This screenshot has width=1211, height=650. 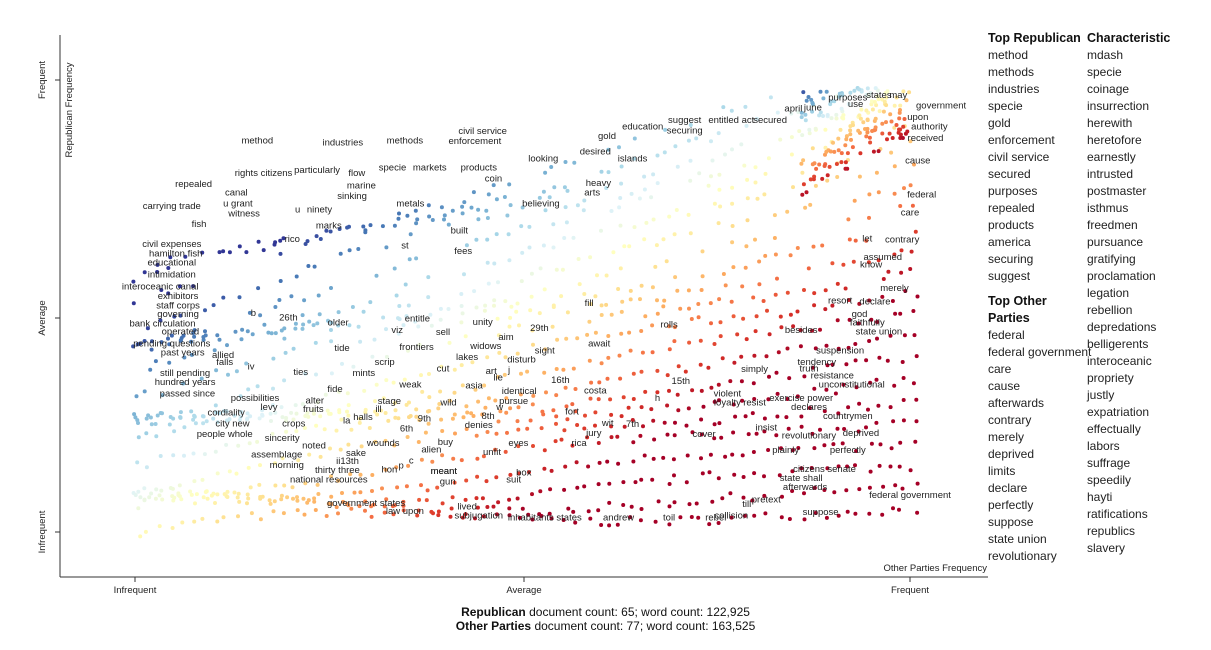 What do you see at coordinates (347, 461) in the screenshot?
I see `term-label: ii13th` at bounding box center [347, 461].